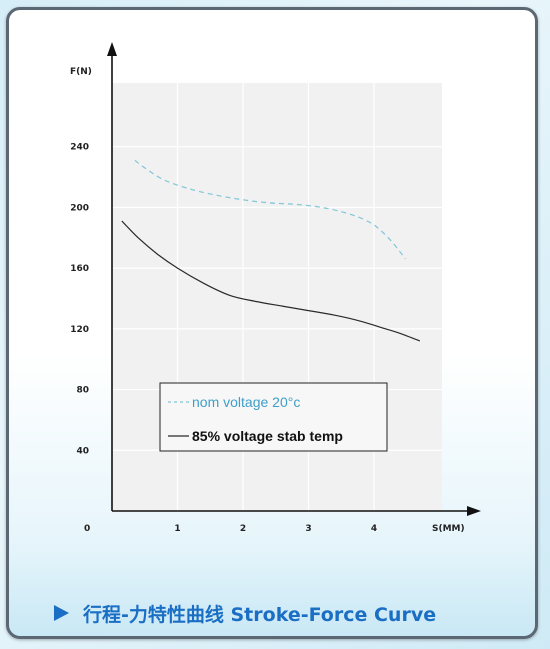  I want to click on y-axis-label: F(N), so click(81, 72).